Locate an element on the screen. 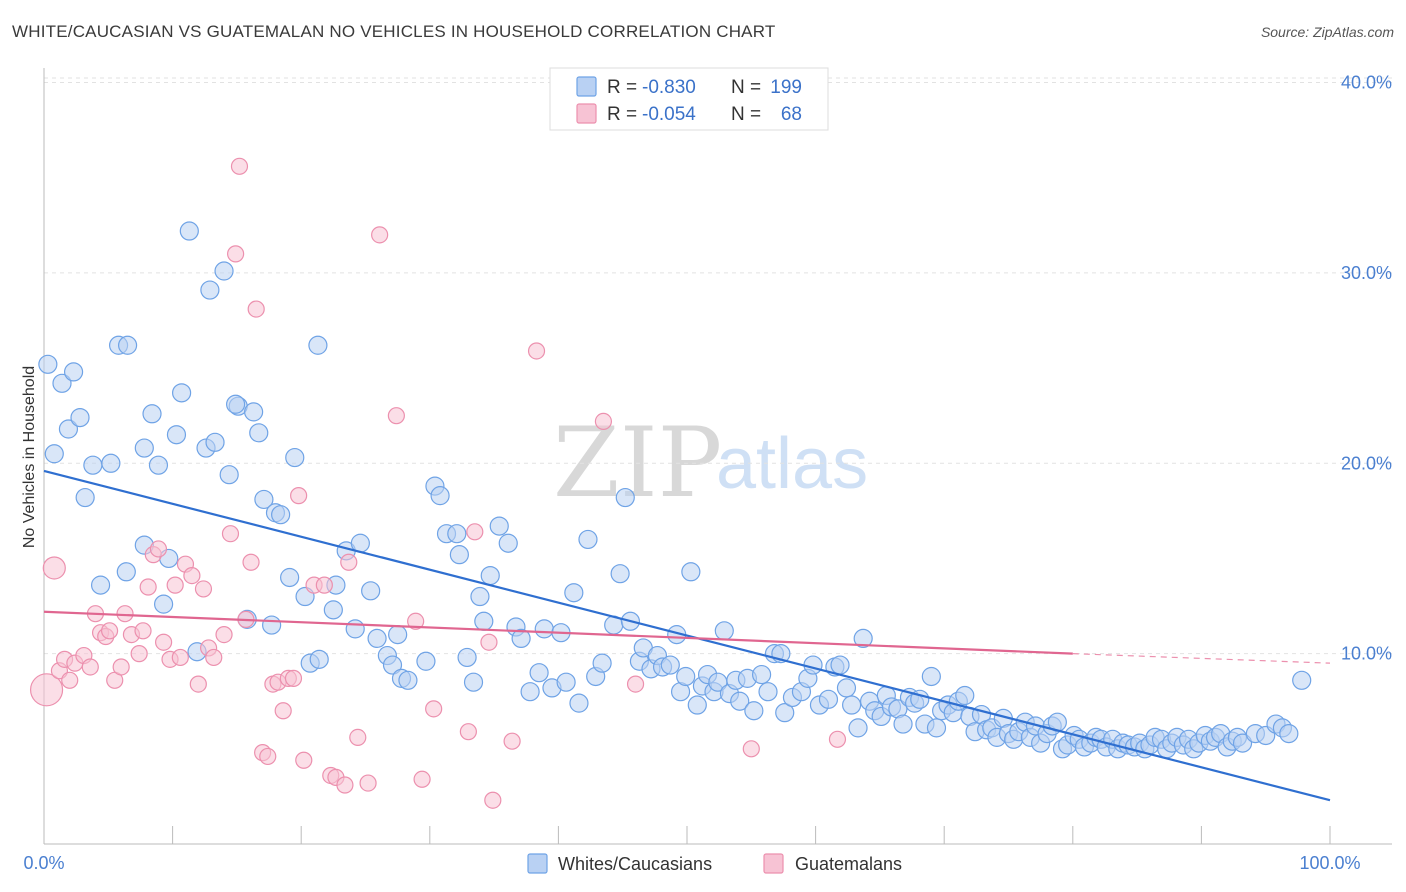 This screenshot has width=1406, height=892. trend-line-guatemalans-extension is located at coordinates (1201, 658).